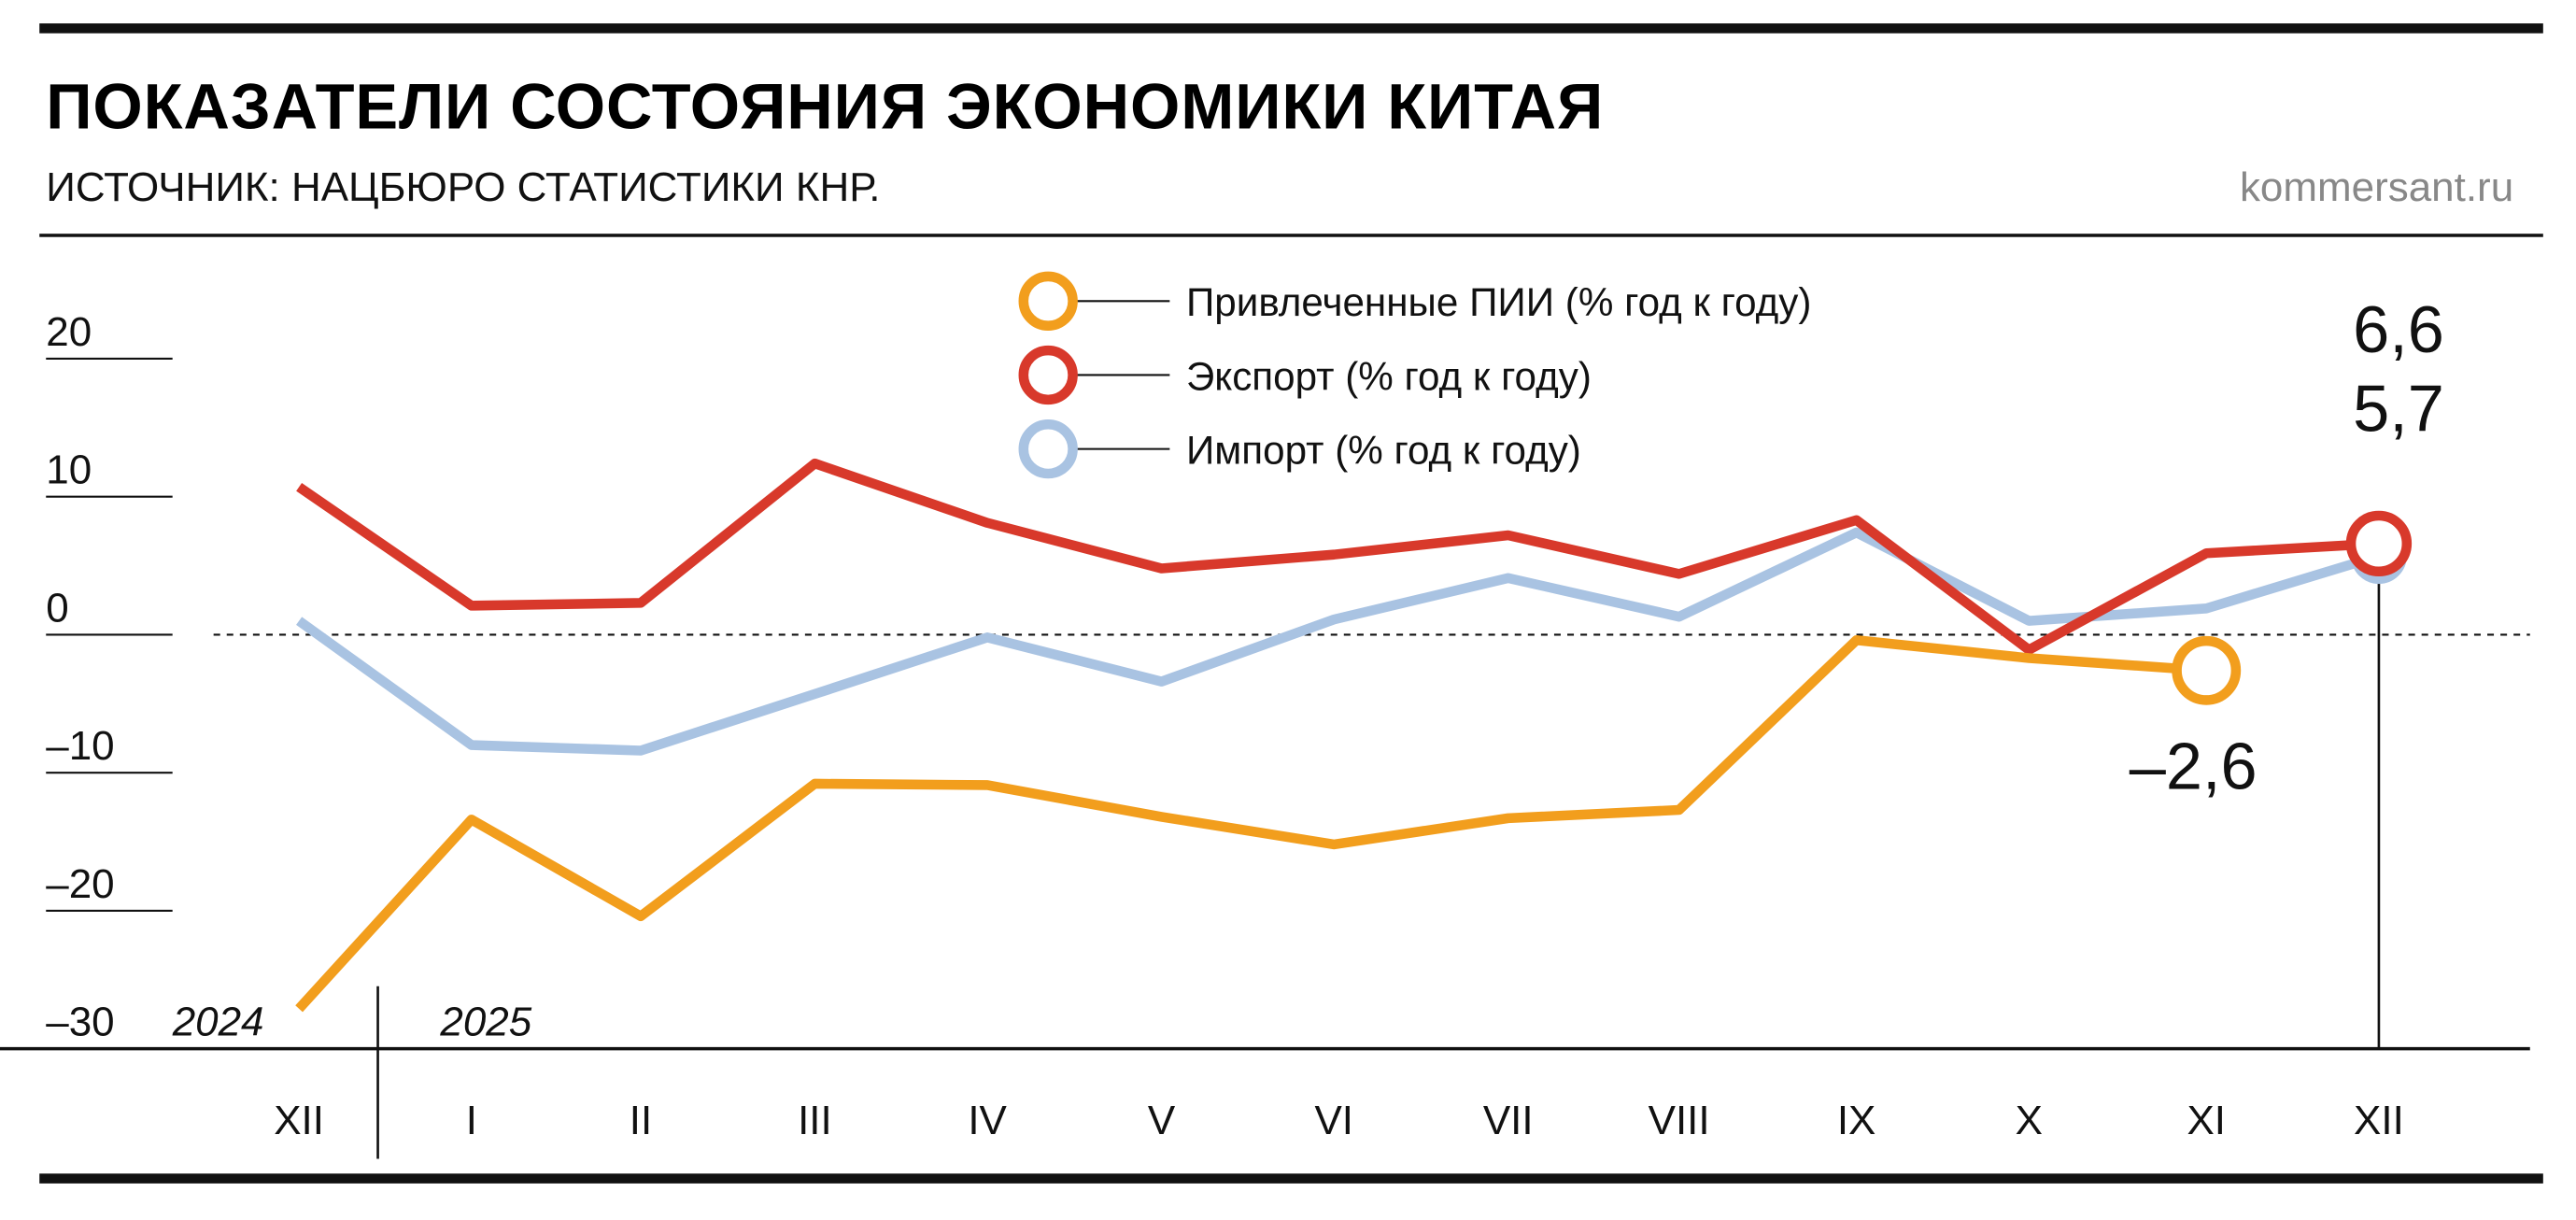 This screenshot has width=2576, height=1220. What do you see at coordinates (485, 1022) in the screenshot?
I see `year-label-2025: 2025` at bounding box center [485, 1022].